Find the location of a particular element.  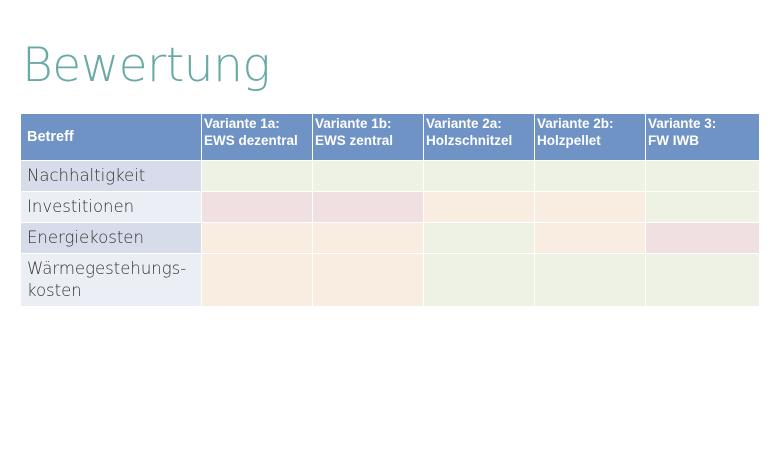

table-row-investitionen: Investitionen is located at coordinates (390, 207).